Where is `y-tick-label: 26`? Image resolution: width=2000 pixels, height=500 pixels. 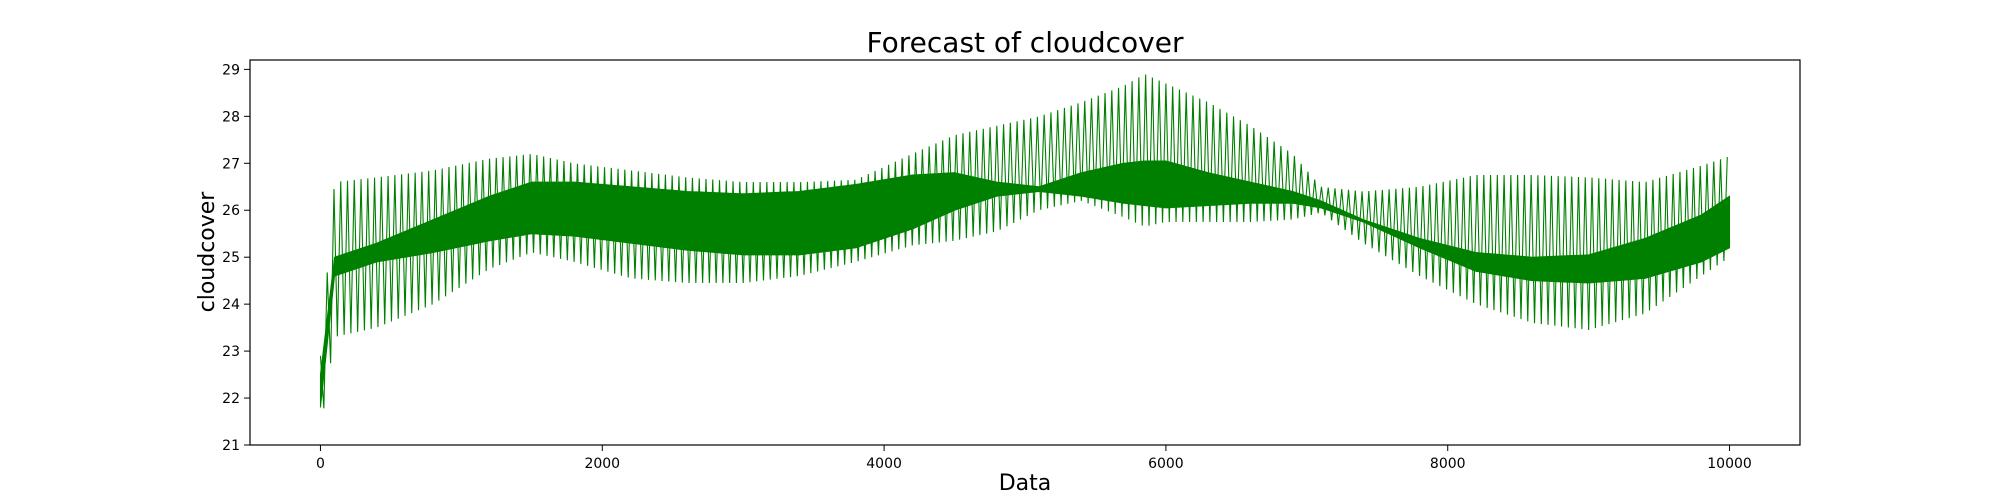 y-tick-label: 26 is located at coordinates (231, 211).